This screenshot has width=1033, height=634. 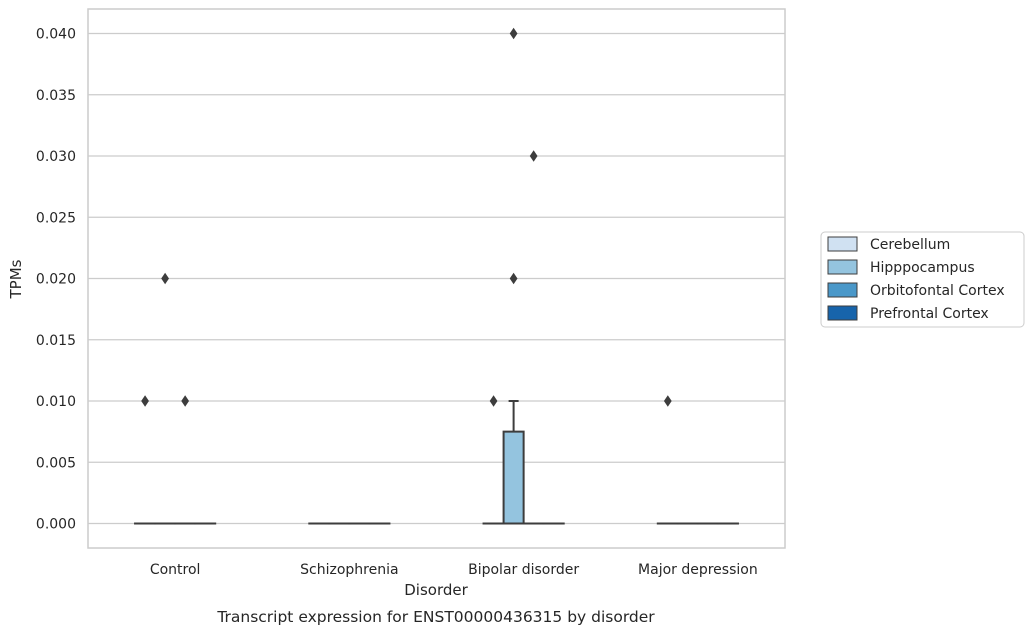 I want to click on x-tick-label-major-depression: Major depression, so click(x=698, y=570).